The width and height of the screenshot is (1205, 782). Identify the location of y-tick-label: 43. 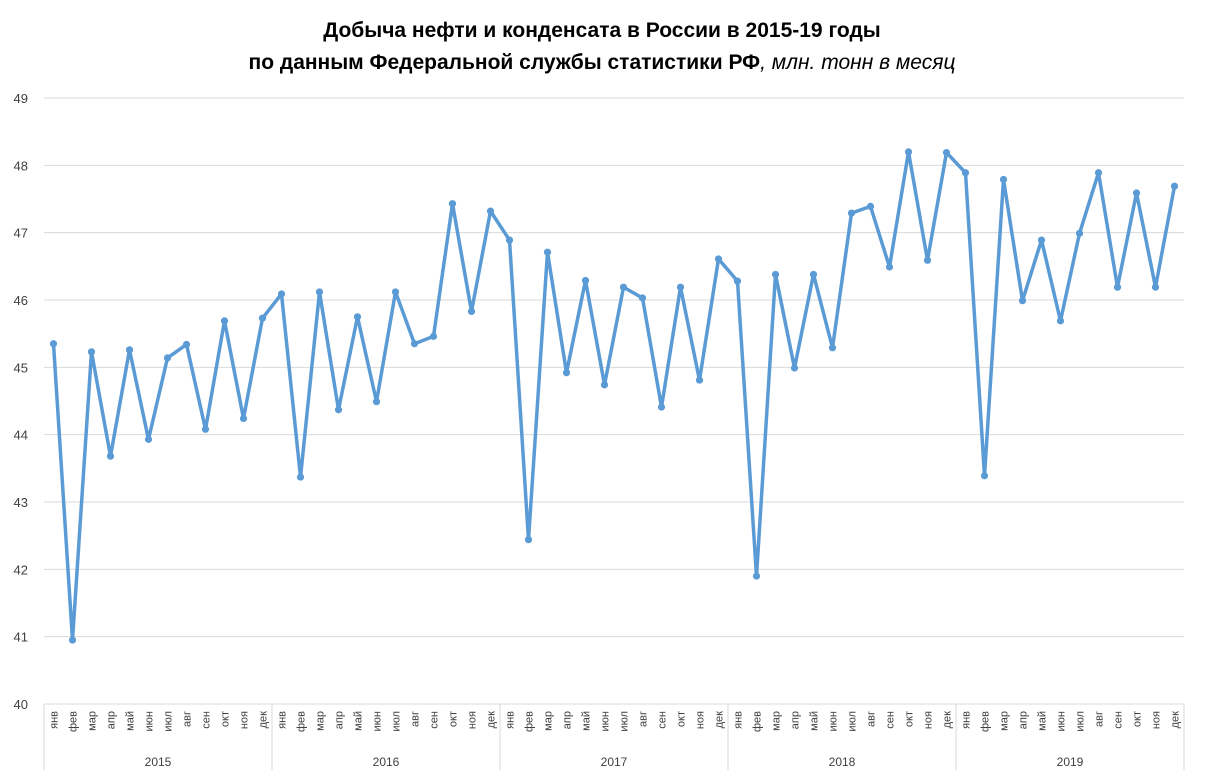
(21, 502).